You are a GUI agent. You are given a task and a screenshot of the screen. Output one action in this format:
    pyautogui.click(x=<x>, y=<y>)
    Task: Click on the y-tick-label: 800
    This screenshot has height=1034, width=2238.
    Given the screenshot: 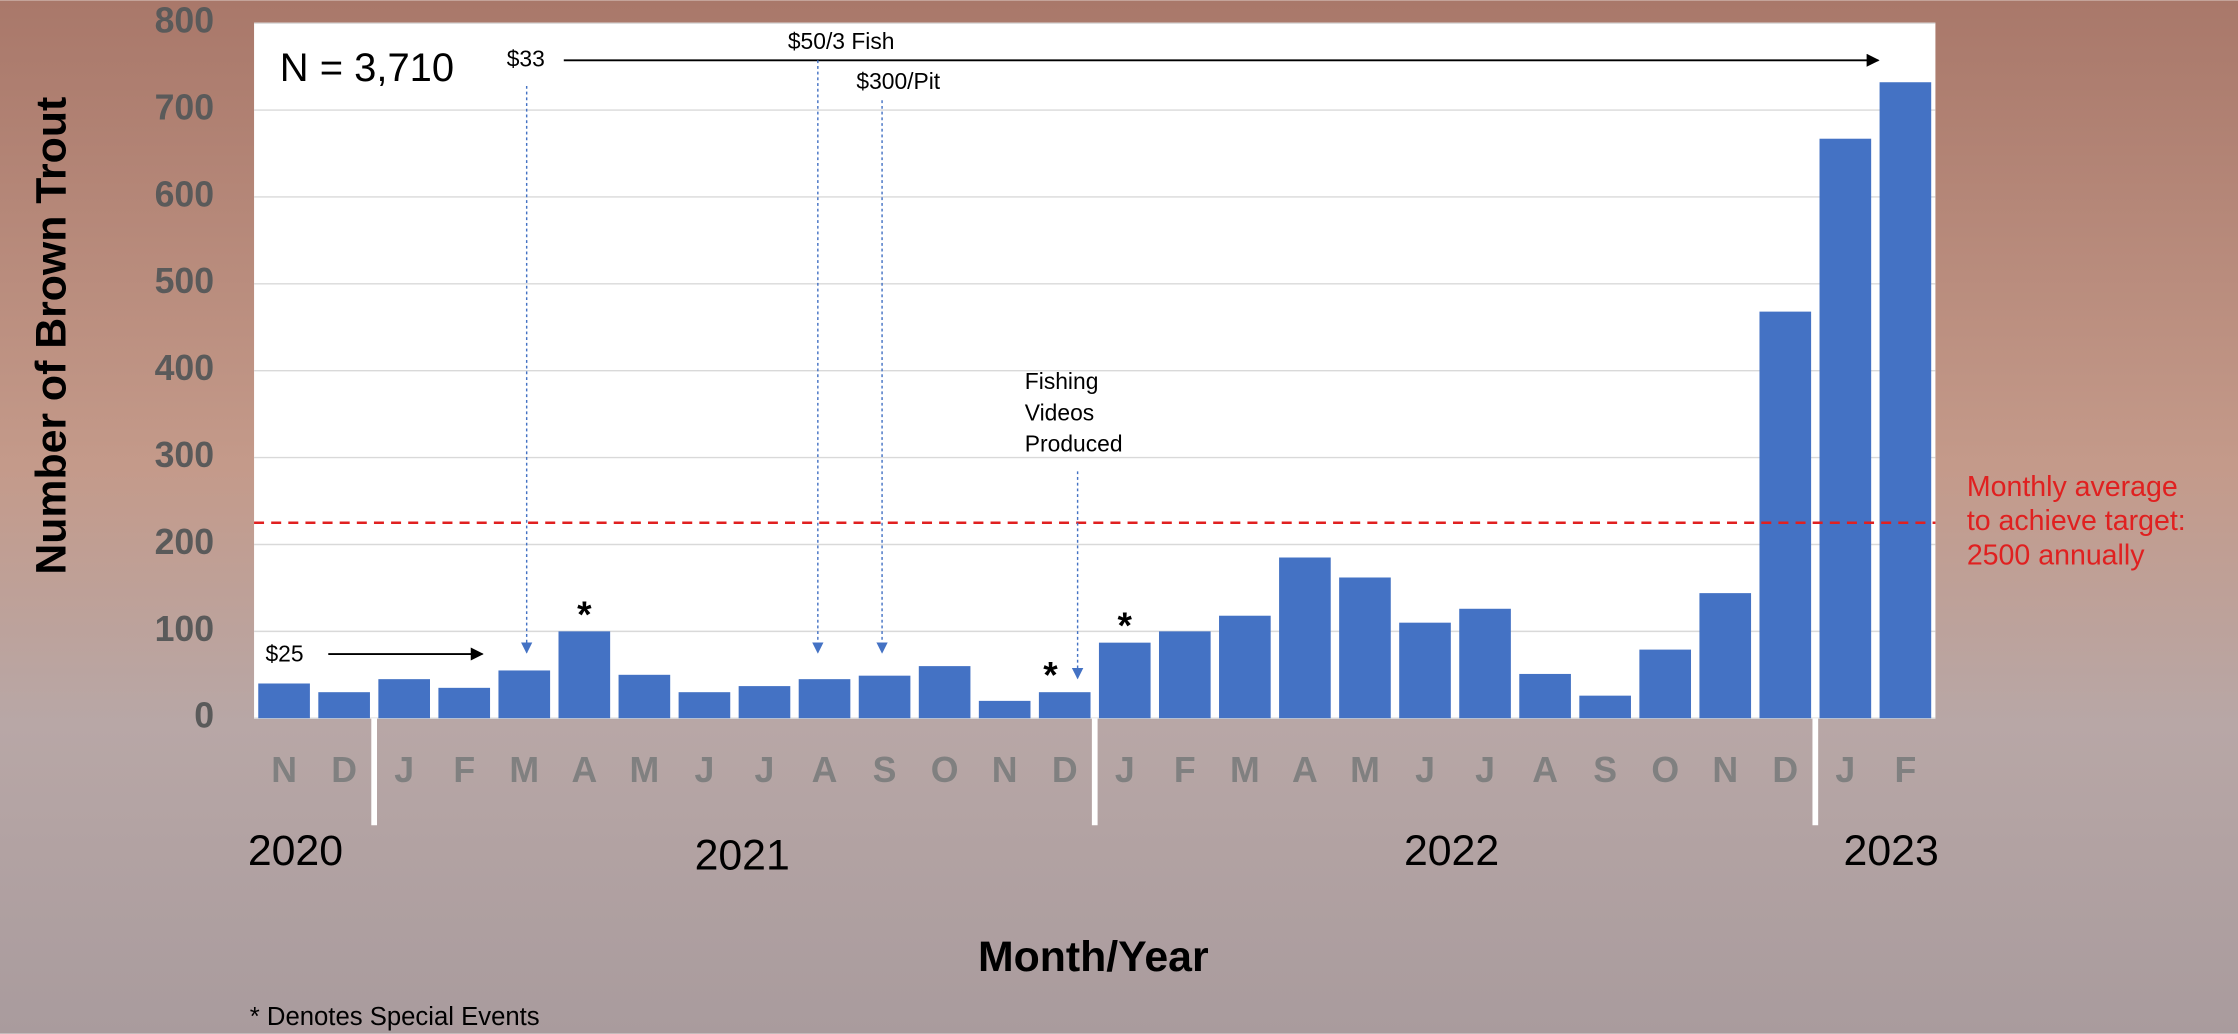 What is the action you would take?
    pyautogui.click(x=185, y=21)
    